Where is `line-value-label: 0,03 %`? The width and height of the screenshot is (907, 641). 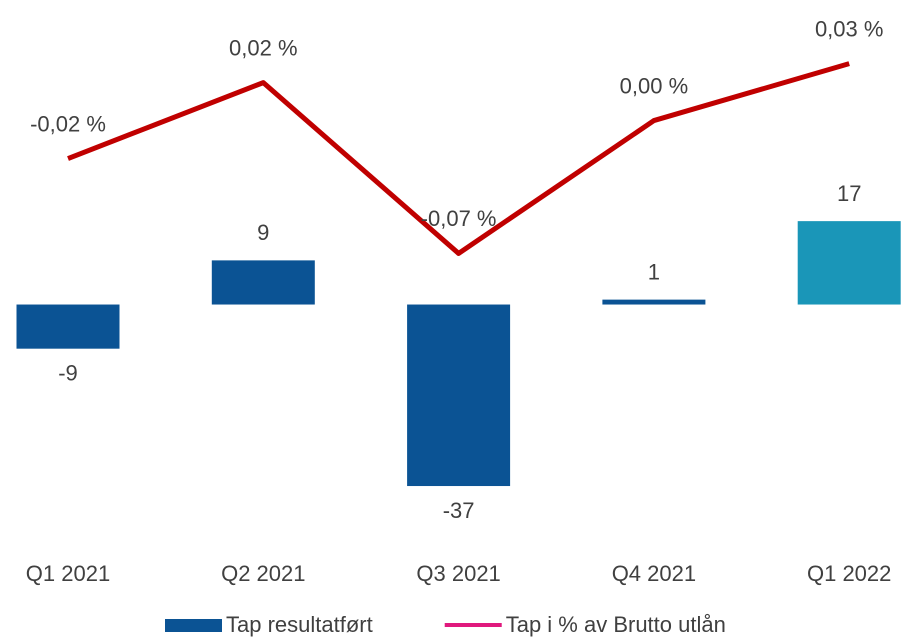
line-value-label: 0,03 % is located at coordinates (849, 28).